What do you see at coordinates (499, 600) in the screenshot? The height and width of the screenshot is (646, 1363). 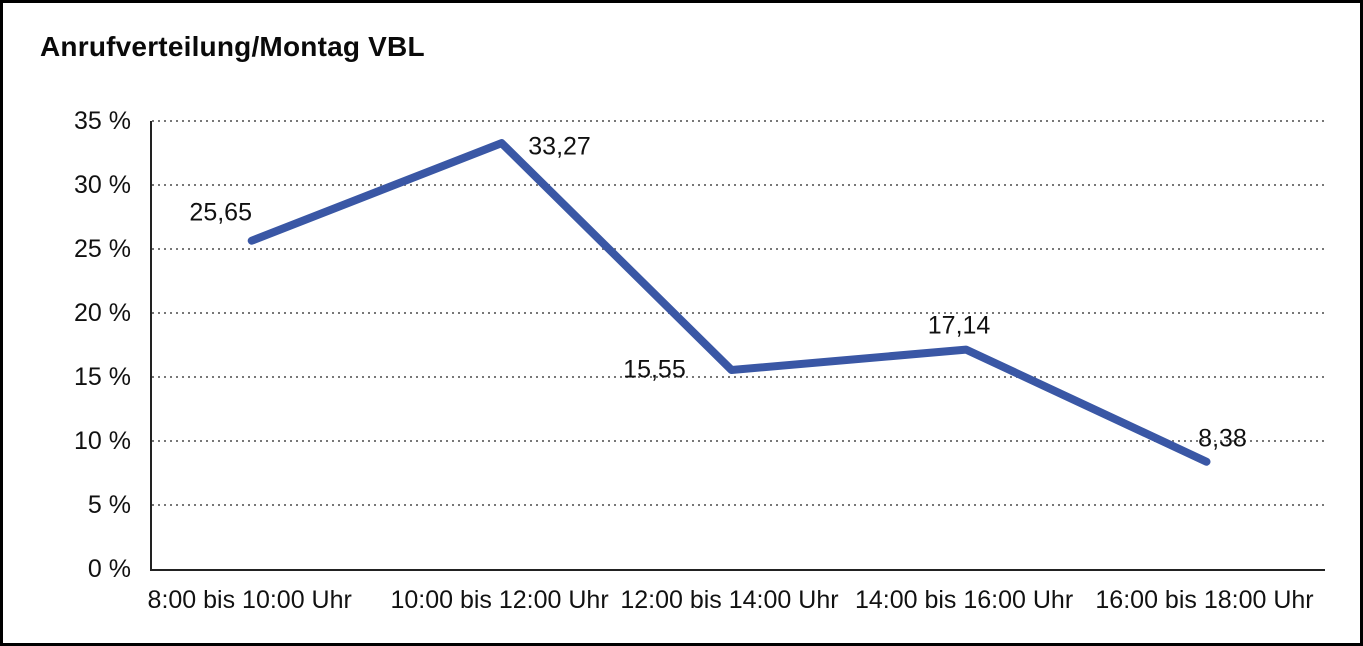 I see `x-tick-label: 10:00 bis 12:00 Uhr` at bounding box center [499, 600].